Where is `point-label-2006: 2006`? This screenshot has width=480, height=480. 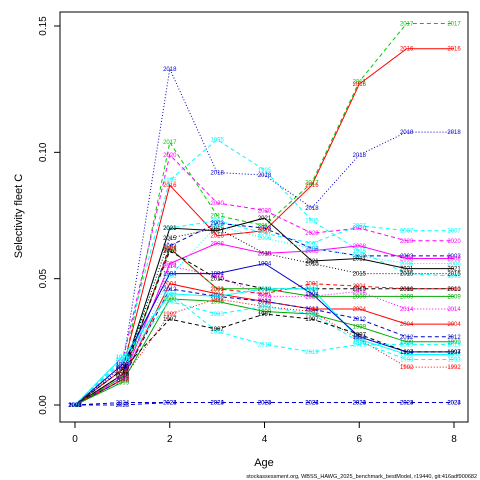
point-label-2006: 2006 is located at coordinates (265, 239).